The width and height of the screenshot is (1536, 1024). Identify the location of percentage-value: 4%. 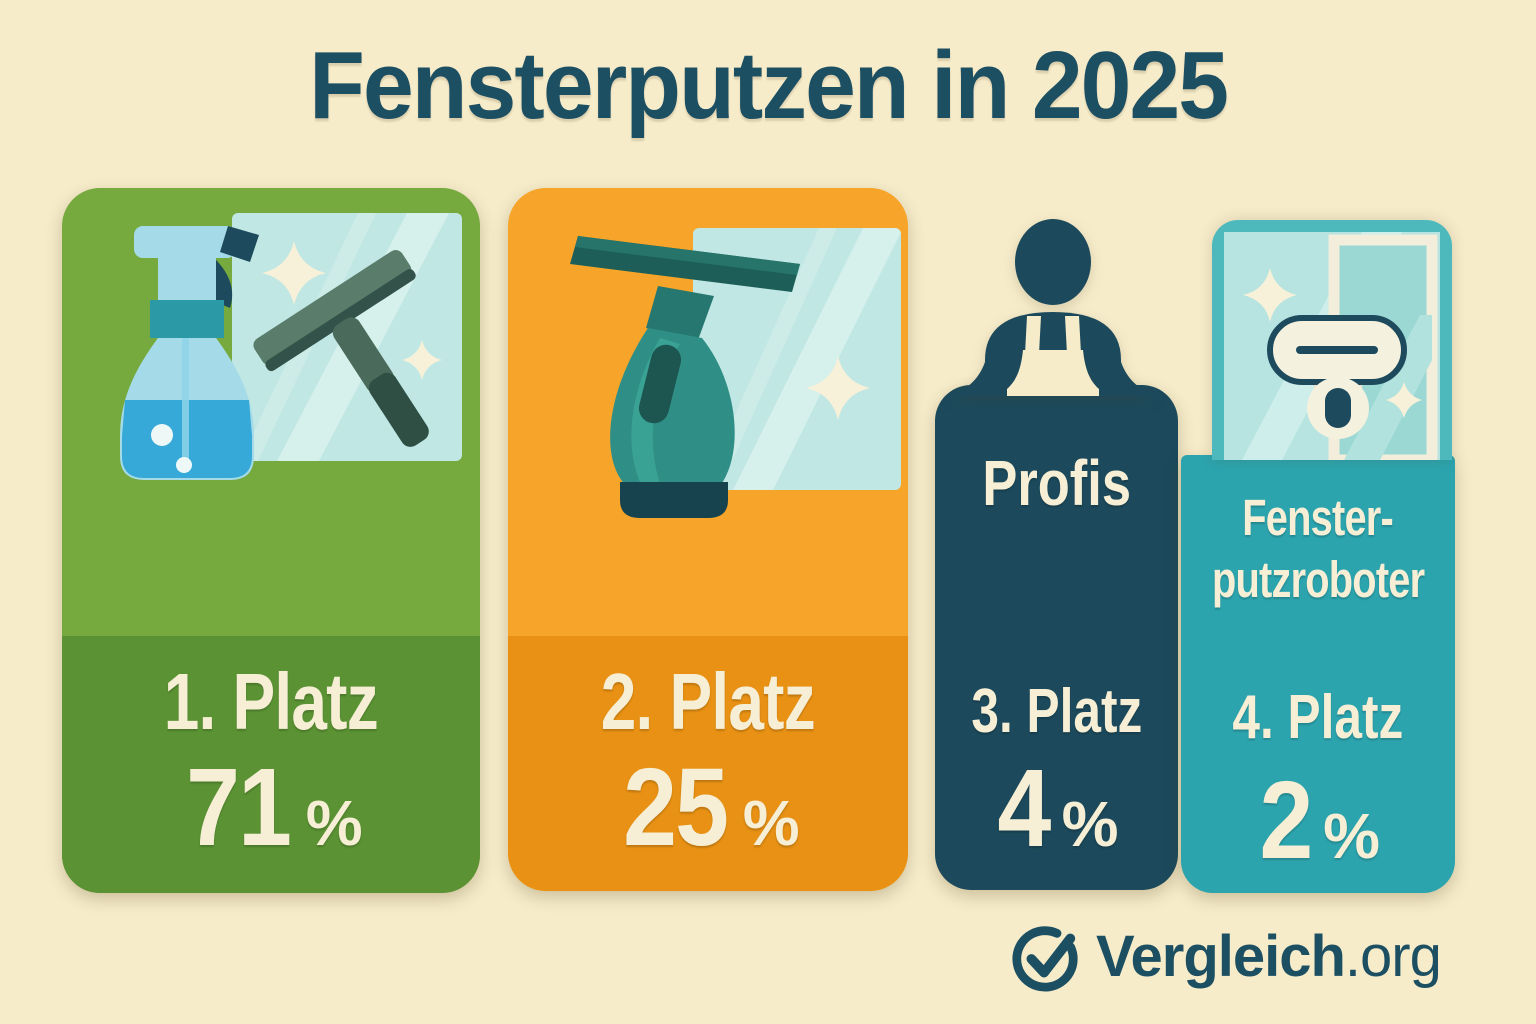
(1058, 808).